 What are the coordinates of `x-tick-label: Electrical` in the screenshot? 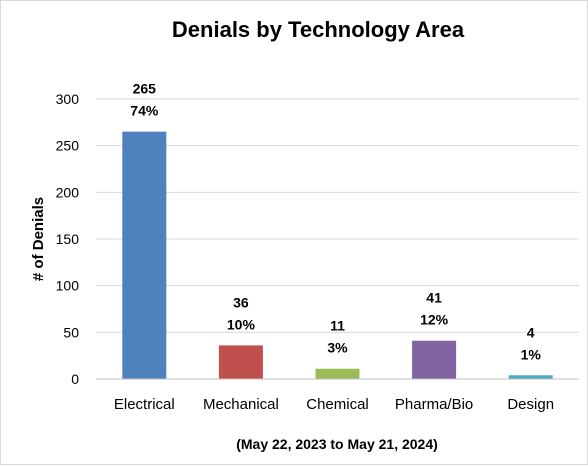 It's located at (144, 404).